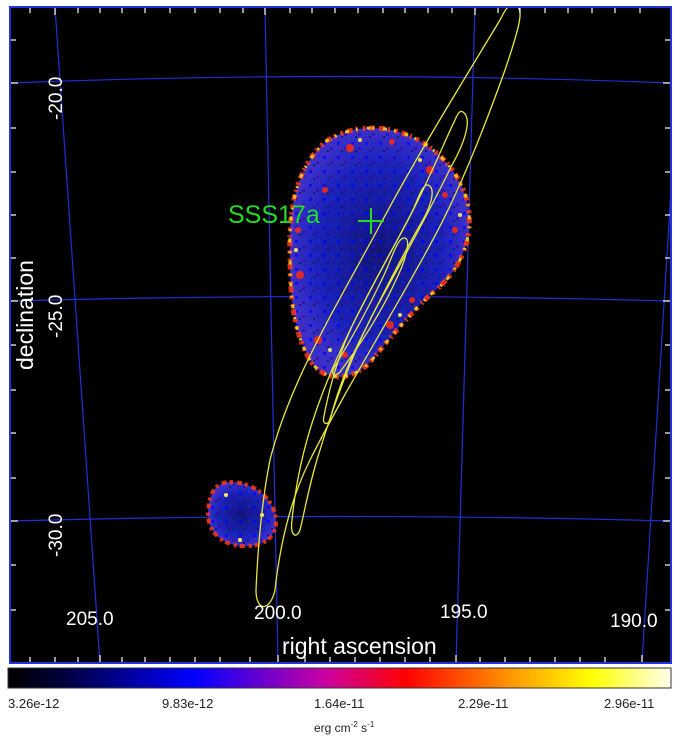 This screenshot has width=694, height=737. What do you see at coordinates (359, 646) in the screenshot?
I see `x-axis-label: right ascension` at bounding box center [359, 646].